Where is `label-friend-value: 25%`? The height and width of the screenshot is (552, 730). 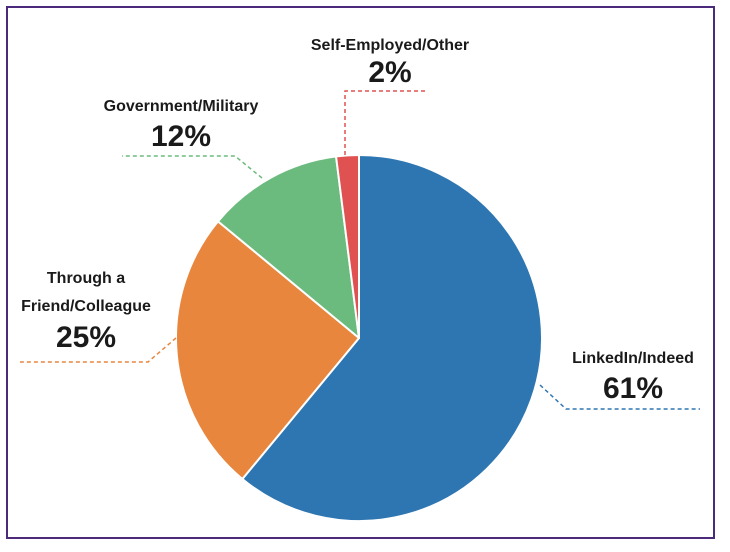
label-friend-value: 25% is located at coordinates (86, 337).